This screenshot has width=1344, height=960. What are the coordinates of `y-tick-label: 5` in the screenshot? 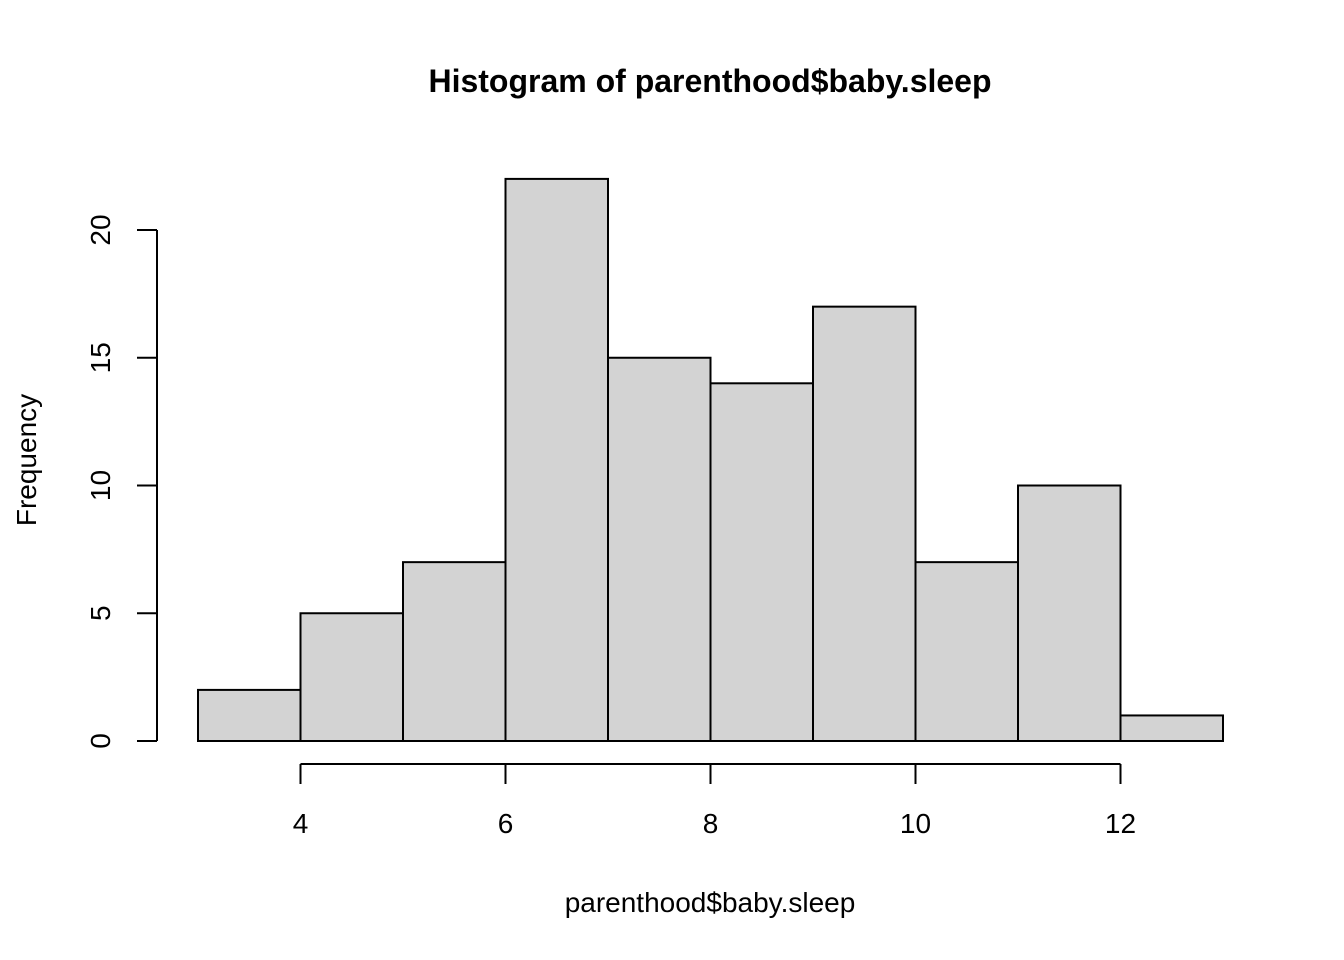 It's located at (100, 613).